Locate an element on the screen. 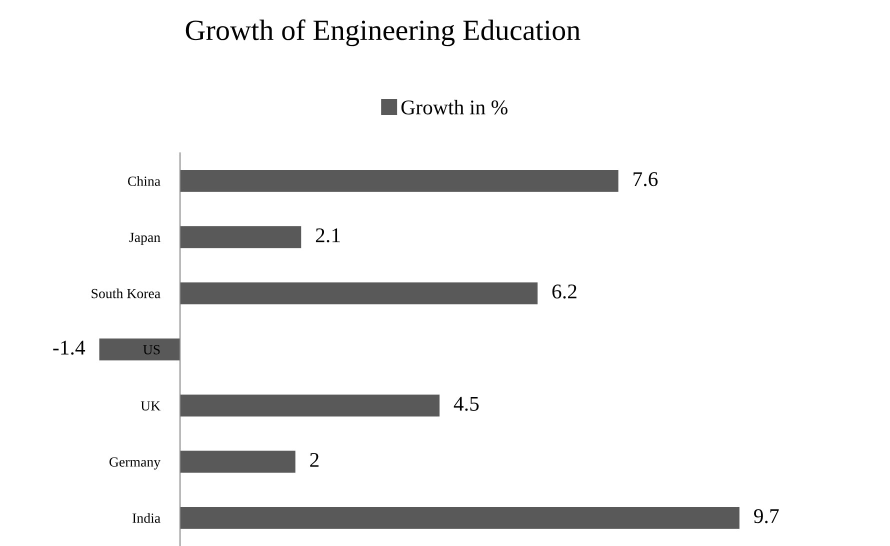 The width and height of the screenshot is (890, 546). y-tick-label: US is located at coordinates (151, 349).